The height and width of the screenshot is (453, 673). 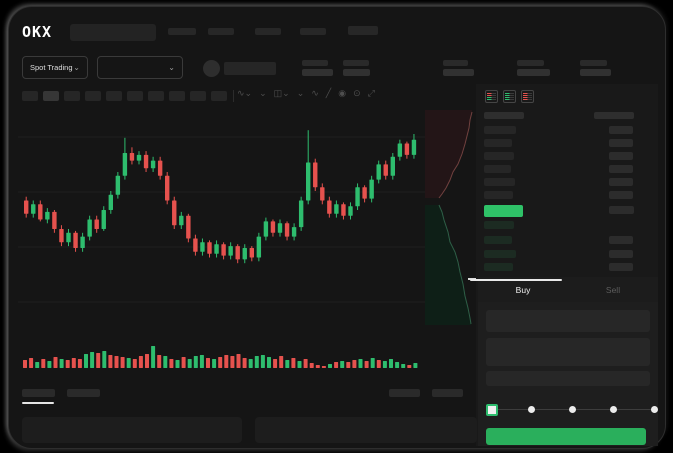 I want to click on total-input, so click(x=568, y=378).